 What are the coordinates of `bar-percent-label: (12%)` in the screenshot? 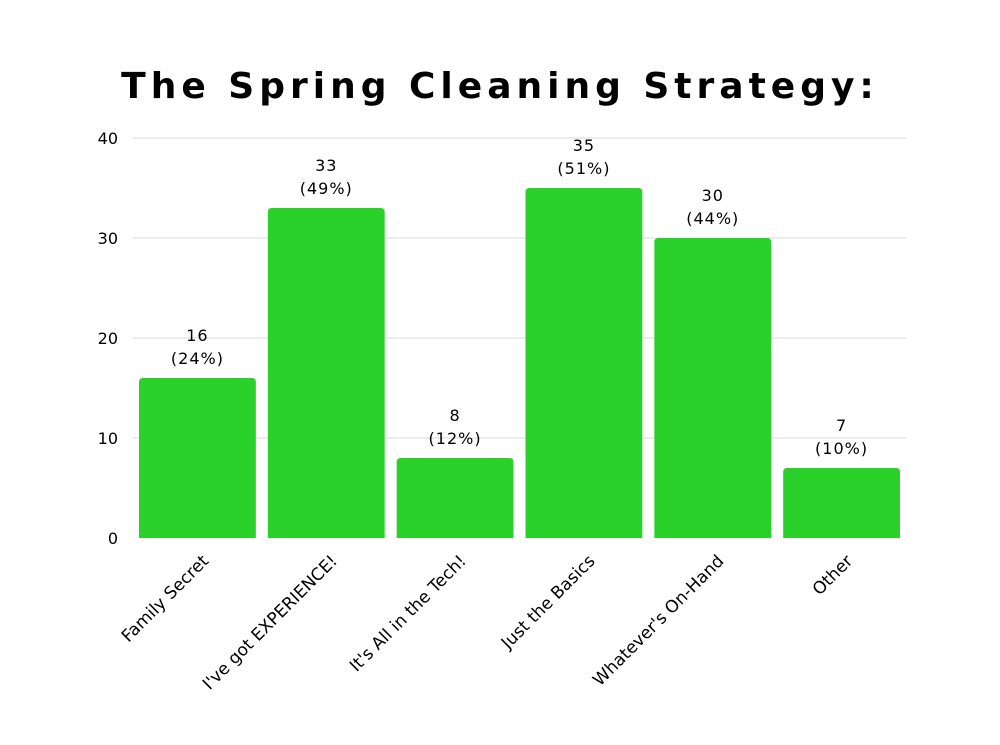 It's located at (455, 438).